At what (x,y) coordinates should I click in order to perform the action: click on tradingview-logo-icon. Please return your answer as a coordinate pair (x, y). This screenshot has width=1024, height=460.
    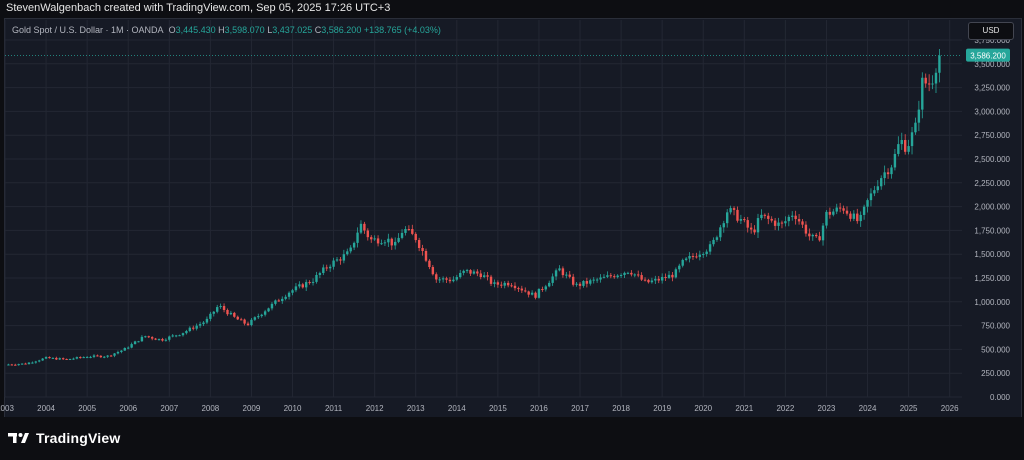
    Looking at the image, I should click on (18, 438).